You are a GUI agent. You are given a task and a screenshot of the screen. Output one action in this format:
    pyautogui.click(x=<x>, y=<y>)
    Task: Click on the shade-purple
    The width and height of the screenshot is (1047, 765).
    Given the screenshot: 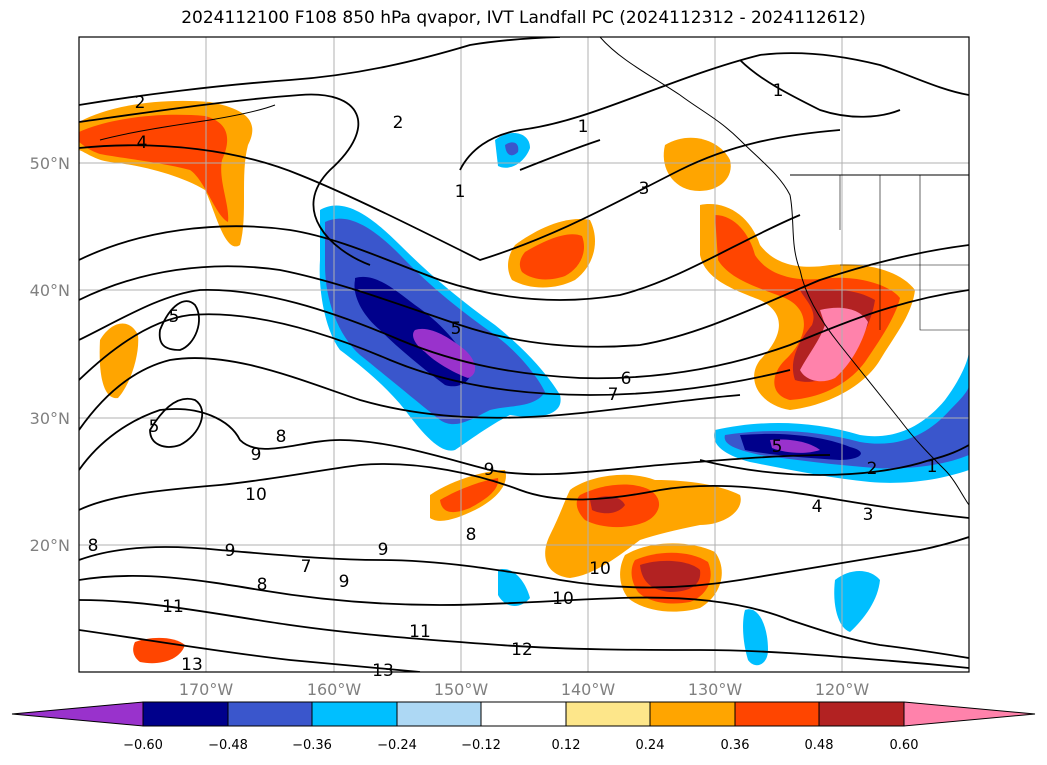 What is the action you would take?
    pyautogui.click(x=444, y=353)
    